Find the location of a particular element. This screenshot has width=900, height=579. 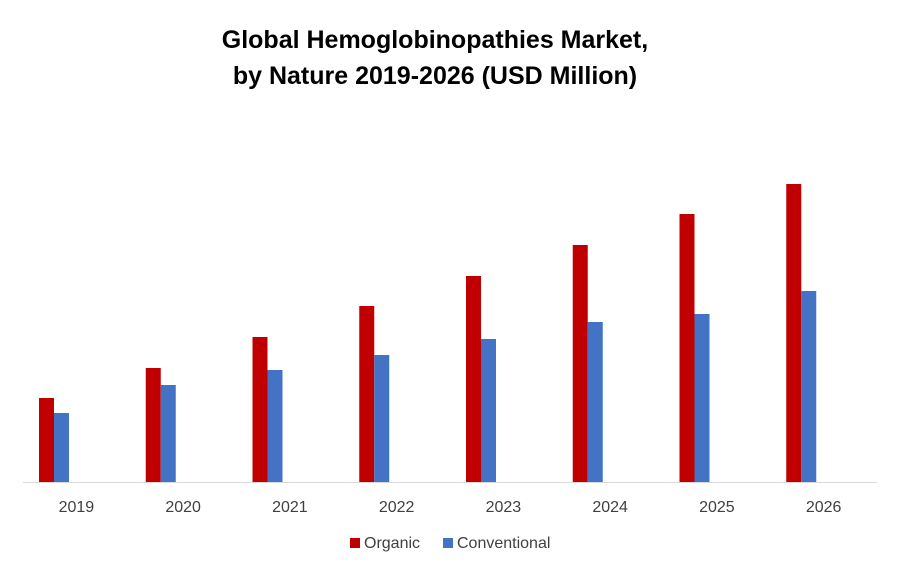

bar-organic-2020 is located at coordinates (153, 425).